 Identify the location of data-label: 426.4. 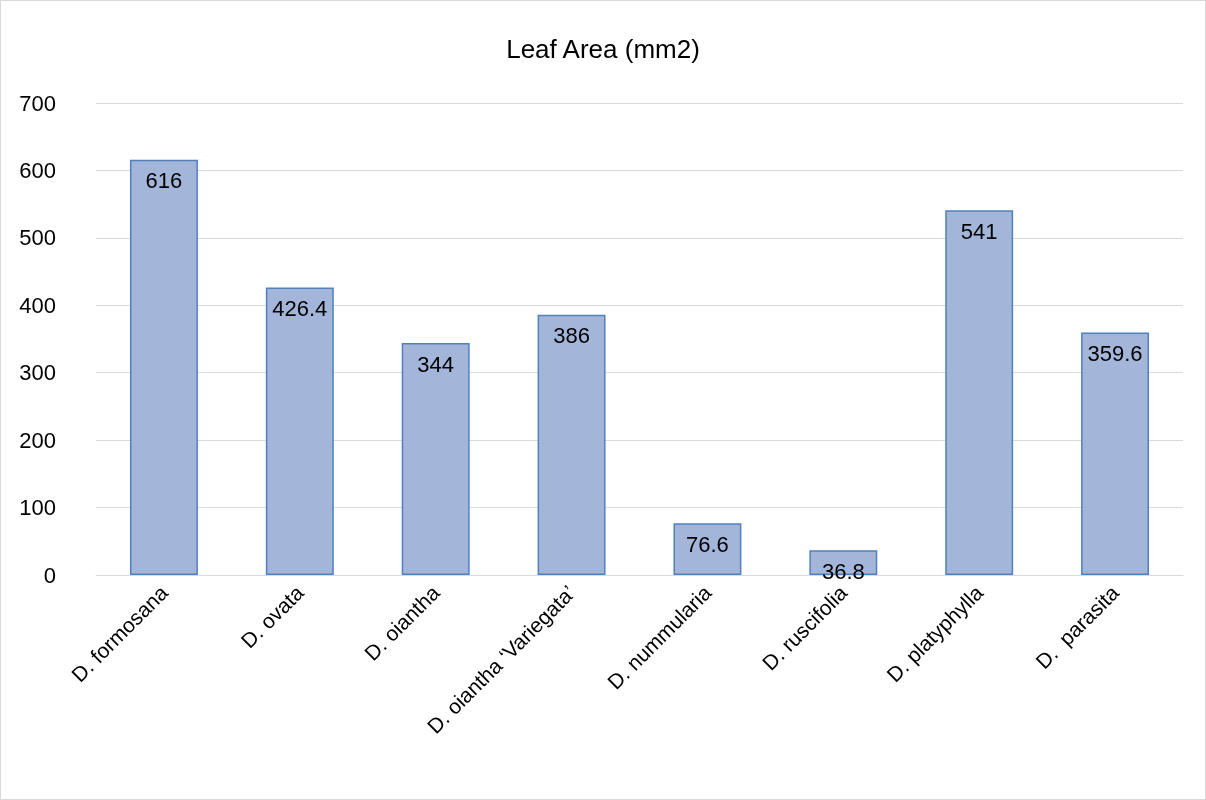
(300, 308).